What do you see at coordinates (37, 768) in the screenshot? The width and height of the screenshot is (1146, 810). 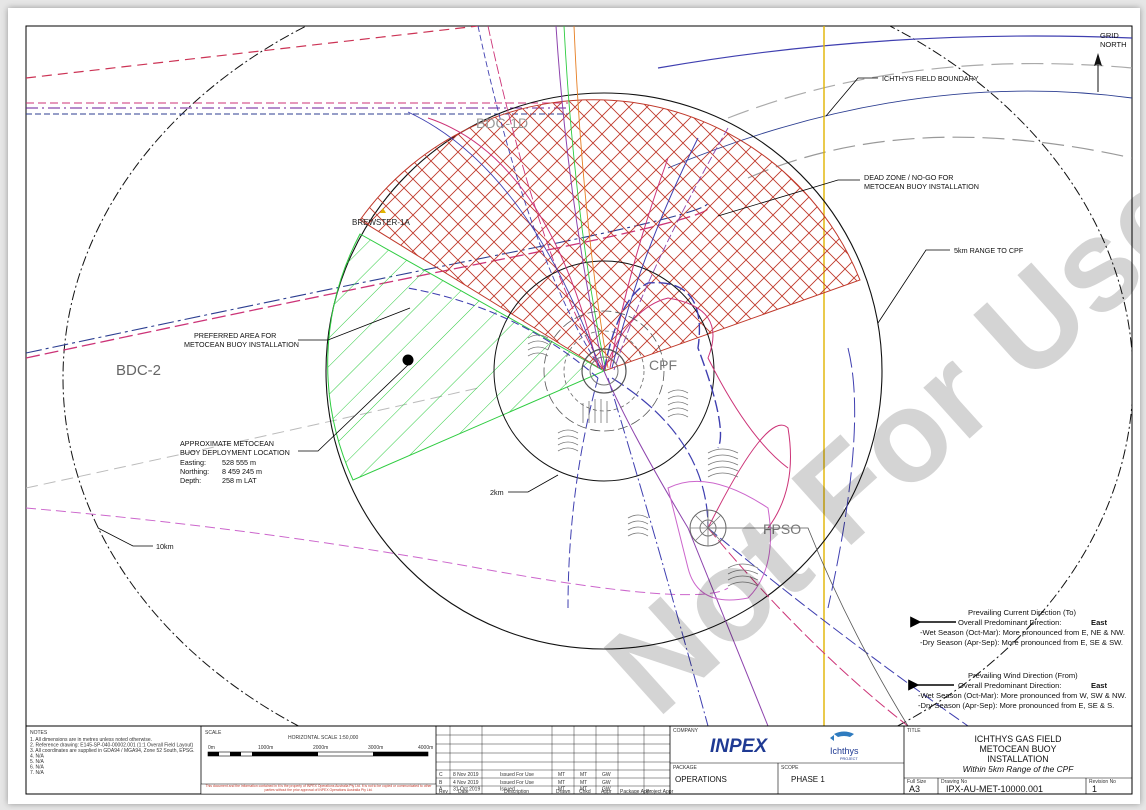 I see `note-item: 6. N/A` at bounding box center [37, 768].